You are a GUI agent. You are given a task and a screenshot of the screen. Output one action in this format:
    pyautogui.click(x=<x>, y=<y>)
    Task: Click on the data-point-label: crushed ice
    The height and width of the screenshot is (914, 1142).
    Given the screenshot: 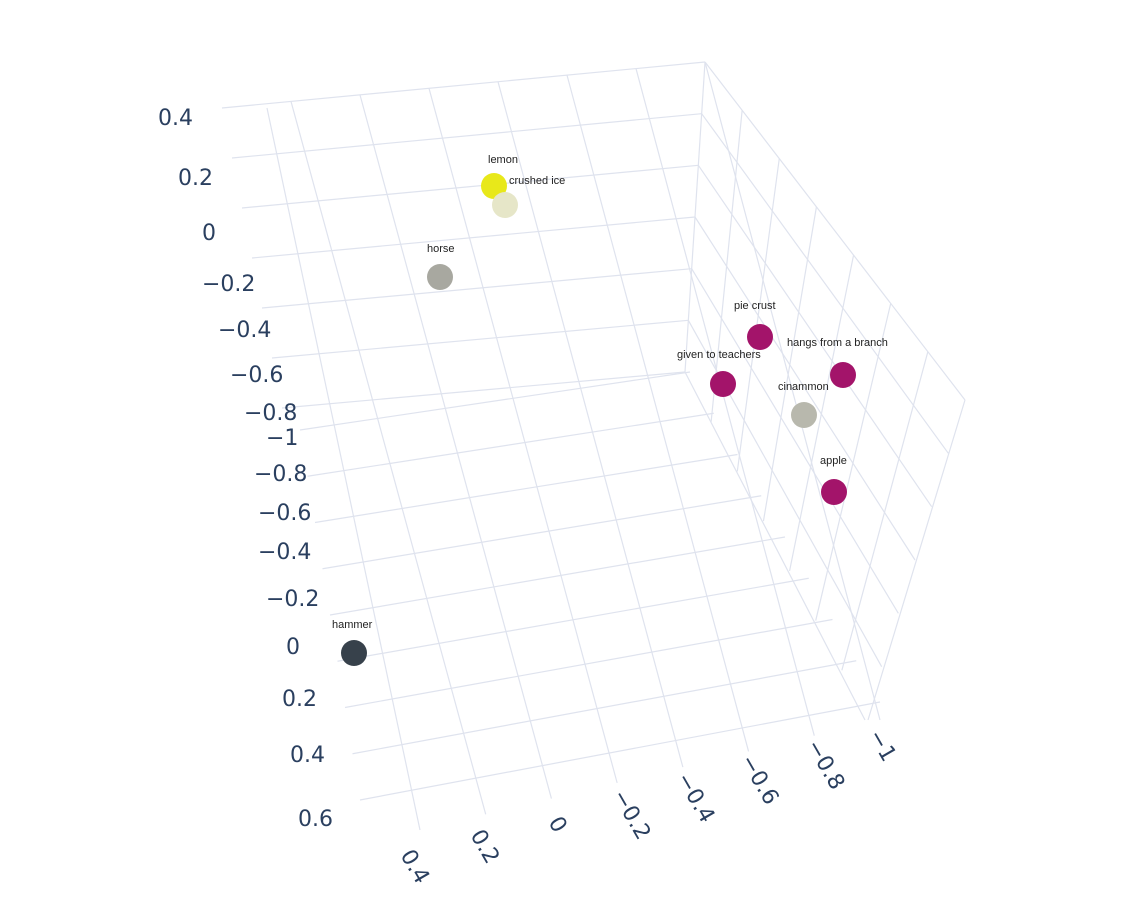 What is the action you would take?
    pyautogui.click(x=537, y=181)
    